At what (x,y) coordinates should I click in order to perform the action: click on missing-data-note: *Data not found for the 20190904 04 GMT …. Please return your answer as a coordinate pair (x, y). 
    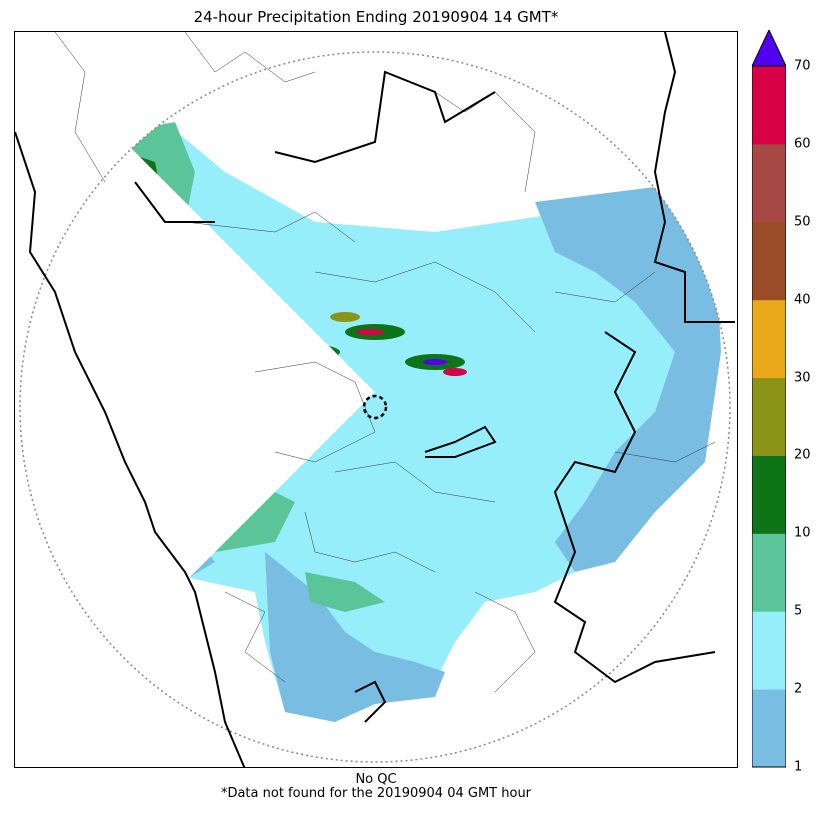
    Looking at the image, I should click on (376, 793).